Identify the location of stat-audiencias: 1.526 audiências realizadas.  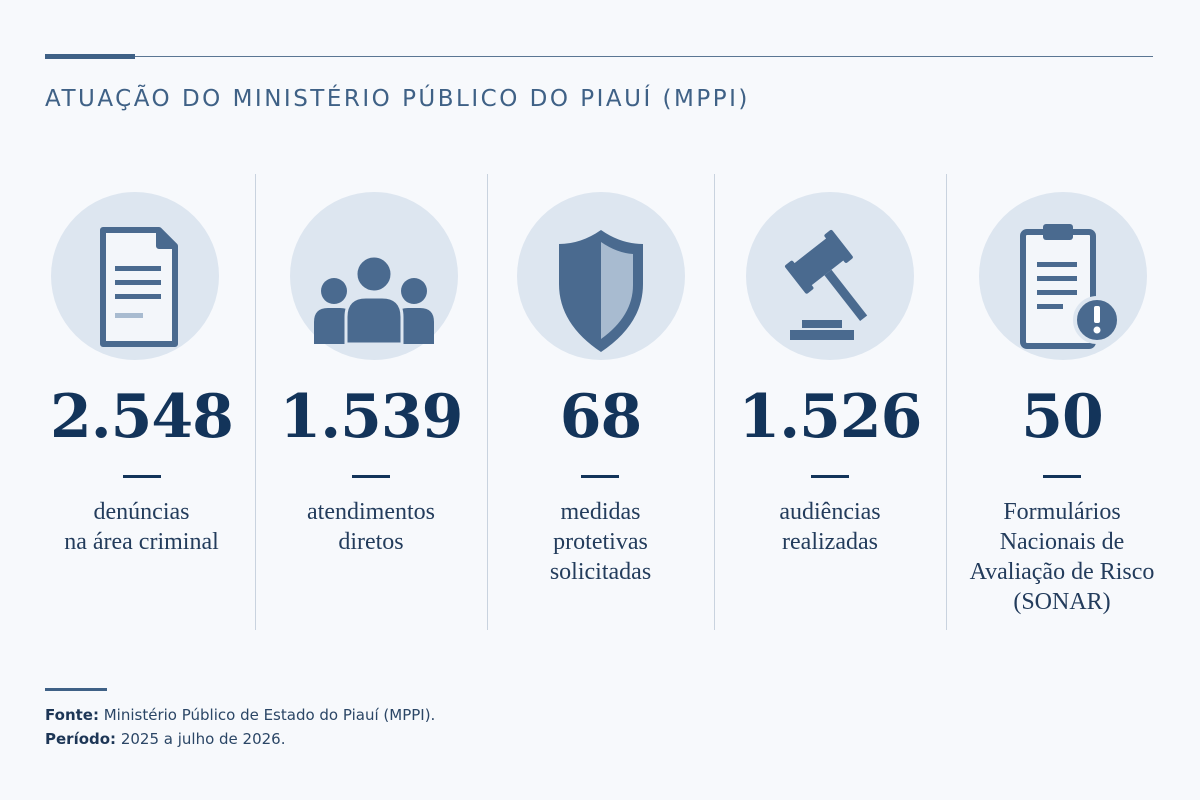
(830, 402).